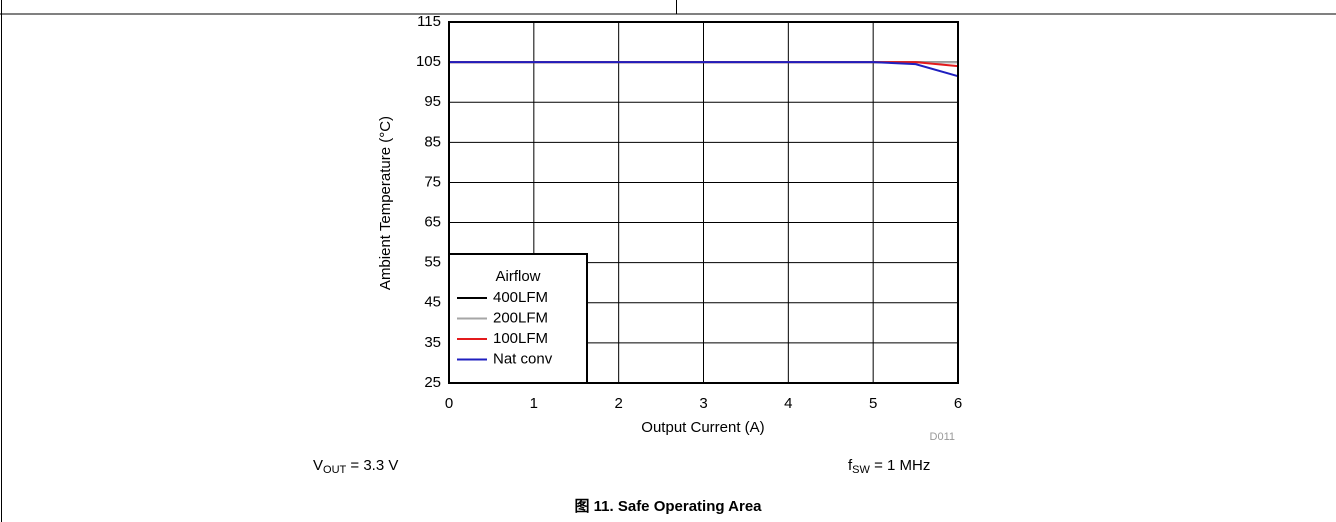  What do you see at coordinates (318, 465) in the screenshot?
I see `annotation-text: V` at bounding box center [318, 465].